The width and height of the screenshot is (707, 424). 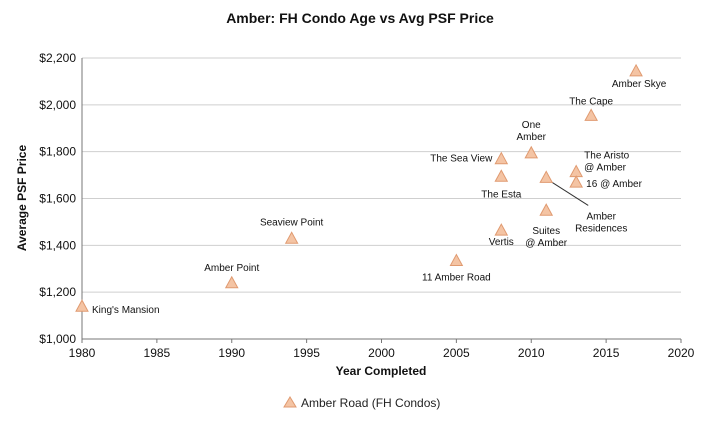 I want to click on data-label: 11 Amber Road, so click(x=456, y=278).